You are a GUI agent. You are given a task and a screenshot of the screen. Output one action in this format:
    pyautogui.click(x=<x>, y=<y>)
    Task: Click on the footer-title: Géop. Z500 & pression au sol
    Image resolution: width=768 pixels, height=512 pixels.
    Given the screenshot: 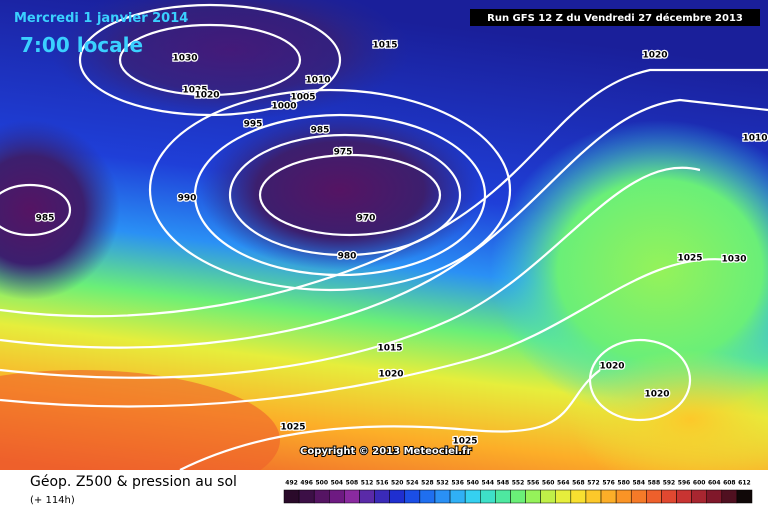 What is the action you would take?
    pyautogui.click(x=133, y=482)
    